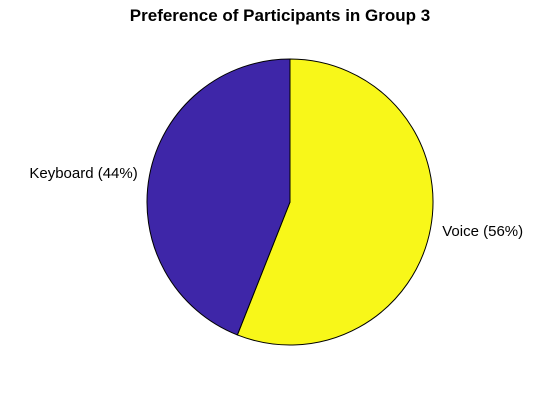 The width and height of the screenshot is (560, 420). What do you see at coordinates (482, 231) in the screenshot?
I see `pie-slice-label-0: Voice (56%)` at bounding box center [482, 231].